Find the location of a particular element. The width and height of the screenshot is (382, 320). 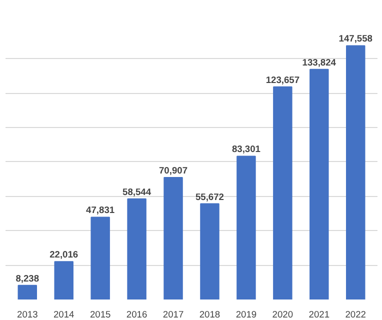

data-label: 123,657 is located at coordinates (283, 79).